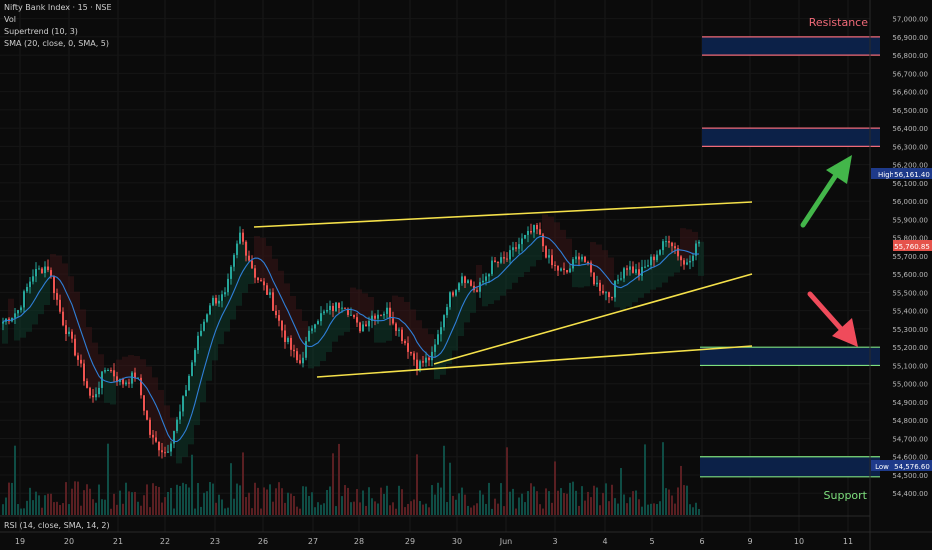 The image size is (932, 550). I want to click on low-badge, so click(882, 465).